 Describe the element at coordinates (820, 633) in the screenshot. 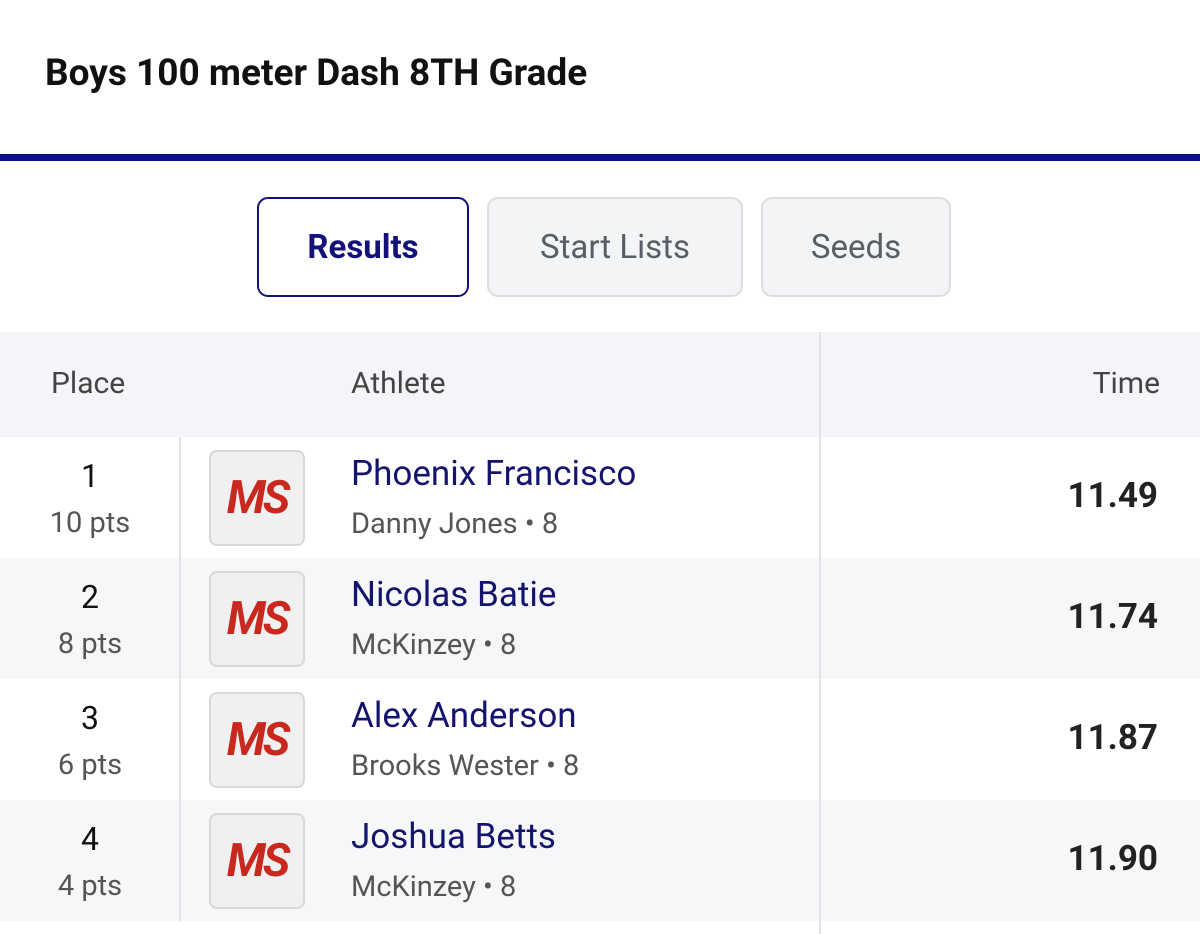

I see `column-divider` at that location.